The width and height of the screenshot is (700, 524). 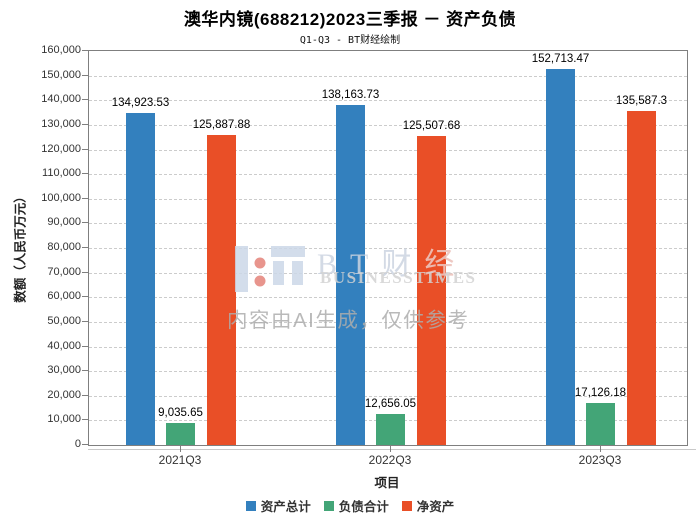 I want to click on bar-value-label: 9,035.65, so click(x=180, y=413).